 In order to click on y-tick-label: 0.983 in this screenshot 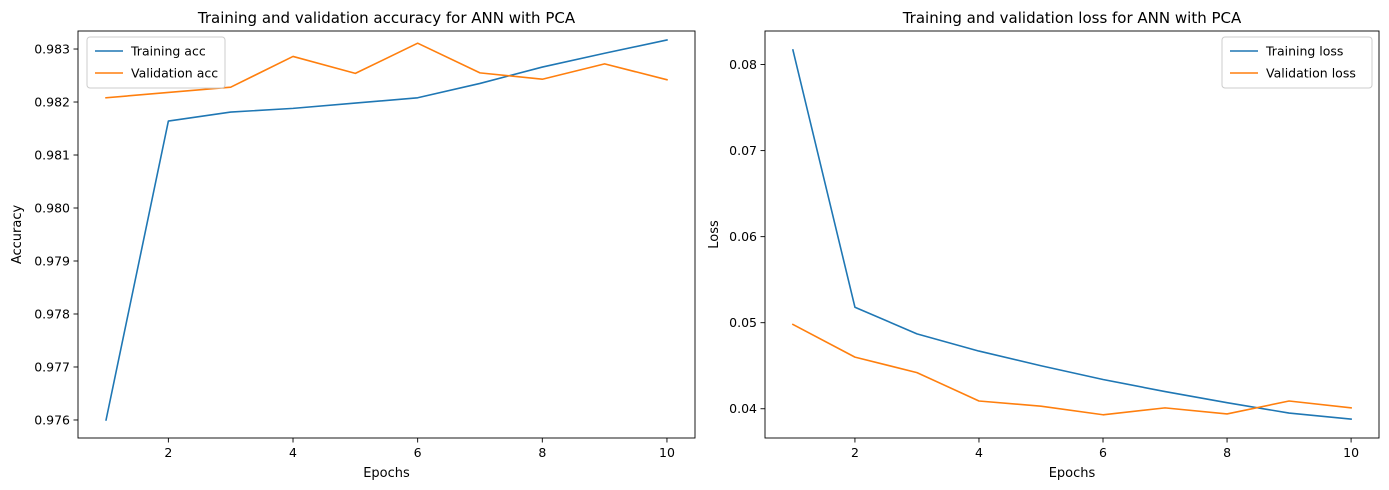, I will do `click(52, 49)`.